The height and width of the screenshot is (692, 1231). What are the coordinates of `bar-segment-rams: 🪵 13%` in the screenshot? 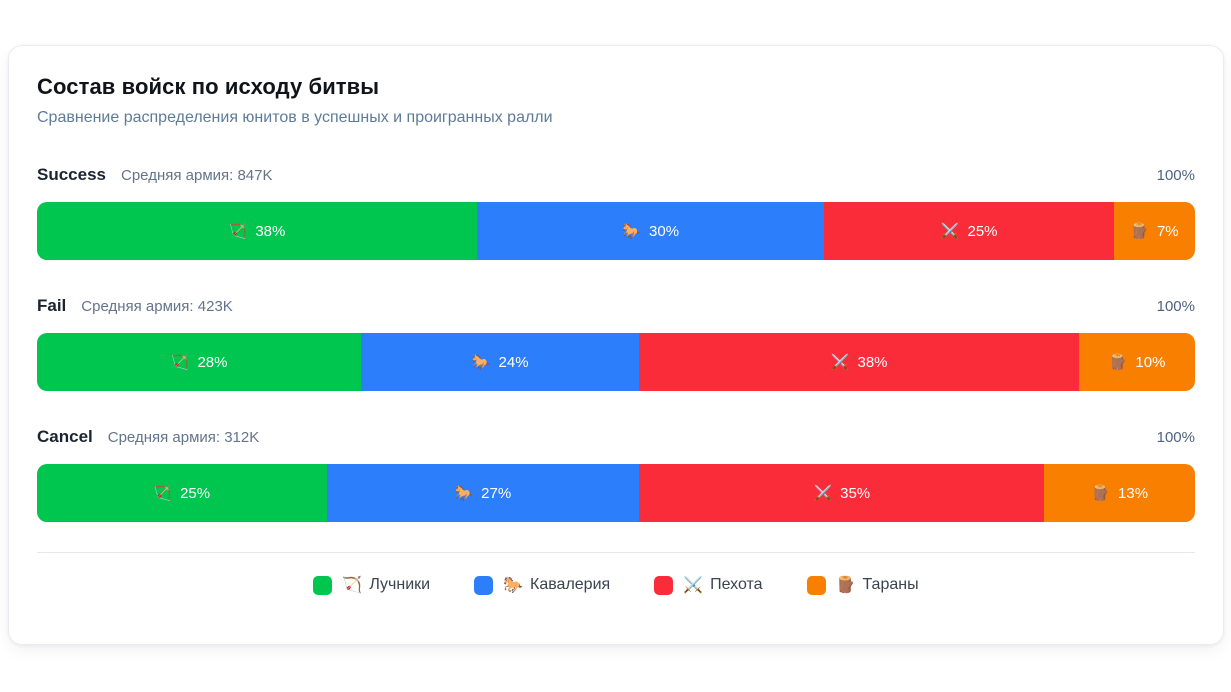 It's located at (1119, 493).